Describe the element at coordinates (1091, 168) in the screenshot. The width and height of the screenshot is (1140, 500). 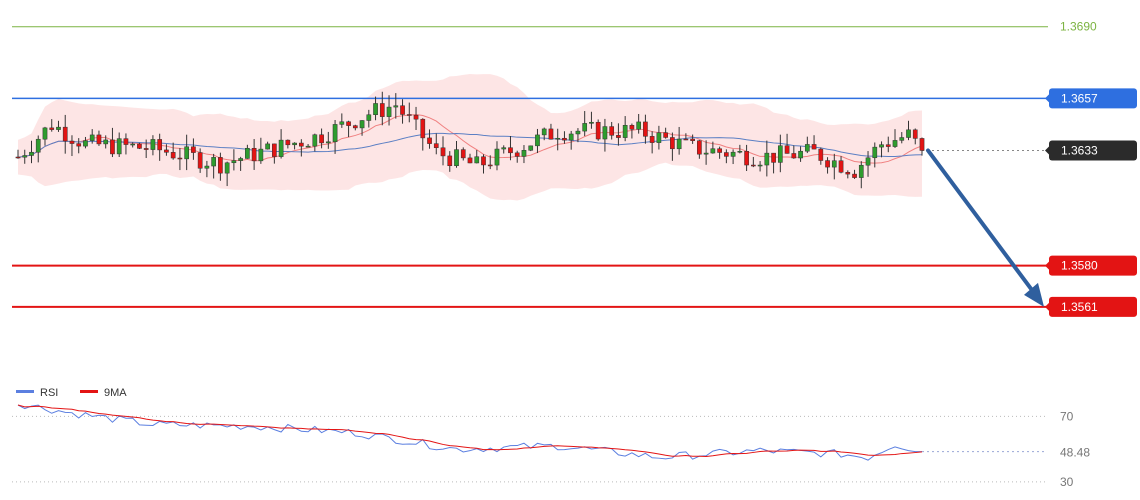
I see `level-tags: 1.3690 1.3657 1.3633 1.3580 1.3561` at that location.